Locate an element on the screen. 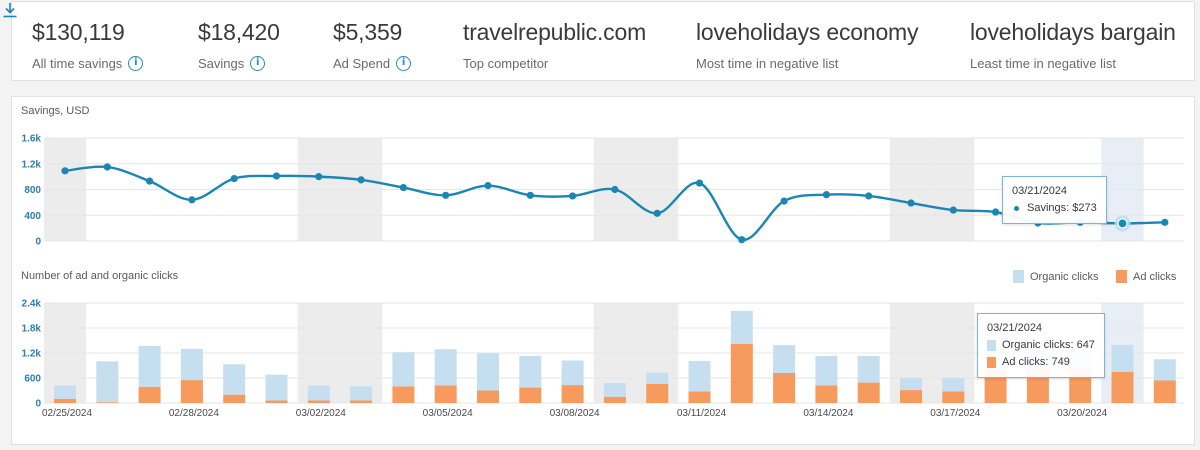  clicks-chart-title: Number of ad and organic clicks is located at coordinates (100, 276).